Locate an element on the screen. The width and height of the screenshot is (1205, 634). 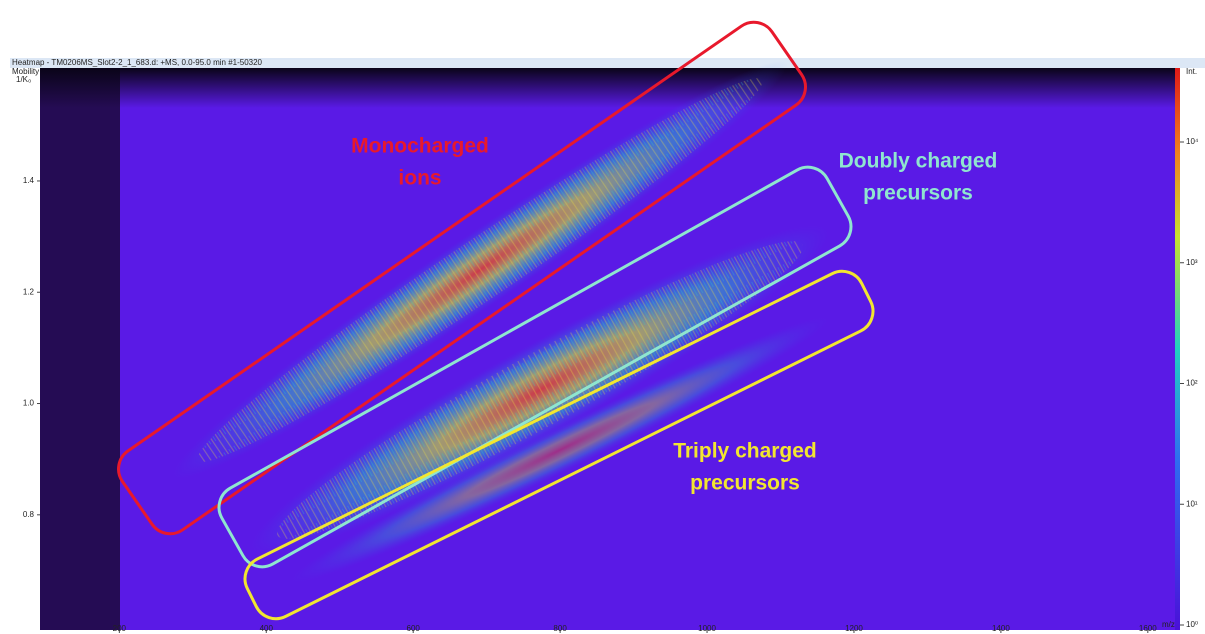
colorbar-tick-label: 10⁰ is located at coordinates (1192, 624).